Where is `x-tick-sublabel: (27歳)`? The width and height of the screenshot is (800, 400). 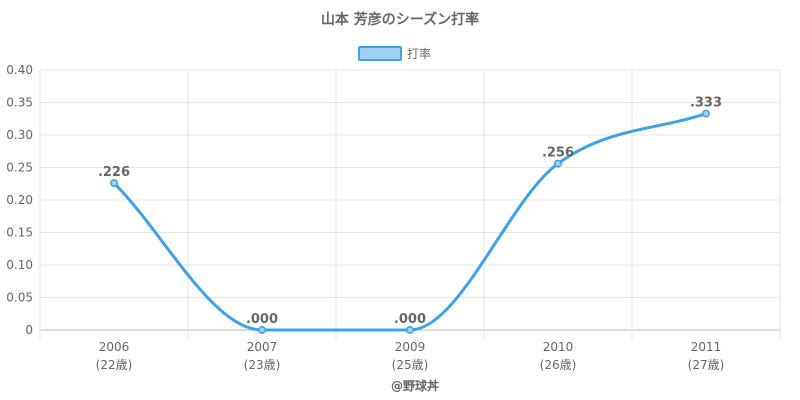
x-tick-sublabel: (27歳) is located at coordinates (706, 365).